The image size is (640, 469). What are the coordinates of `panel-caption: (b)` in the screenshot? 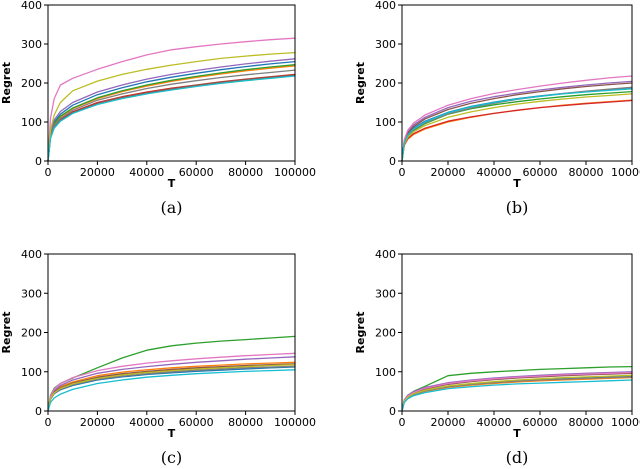 It's located at (517, 207).